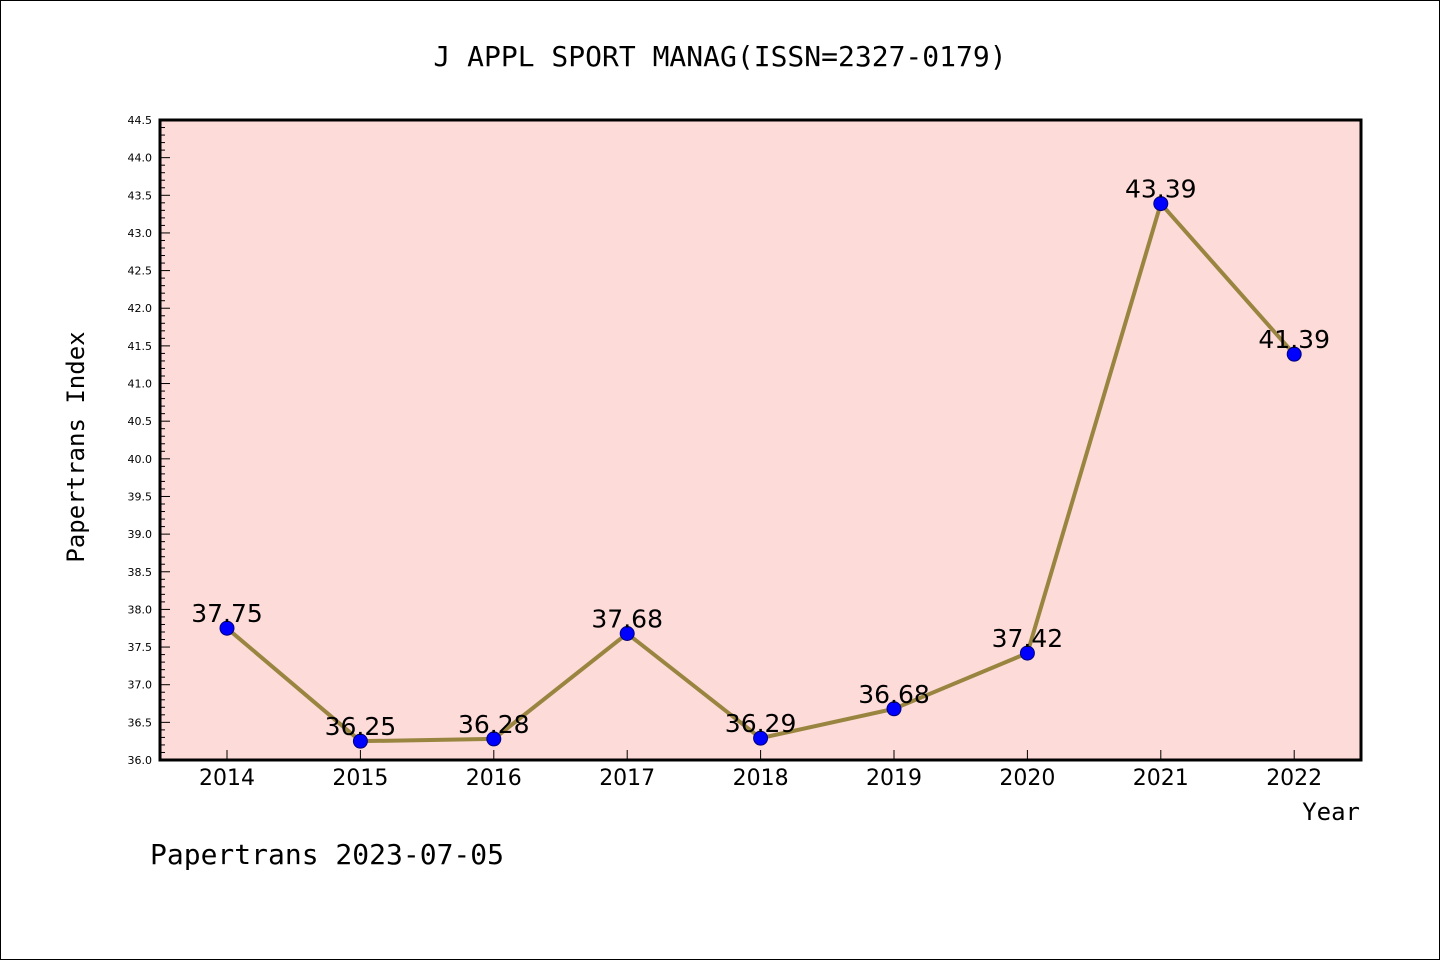  What do you see at coordinates (140, 158) in the screenshot?
I see `y-tick-label: 44.0` at bounding box center [140, 158].